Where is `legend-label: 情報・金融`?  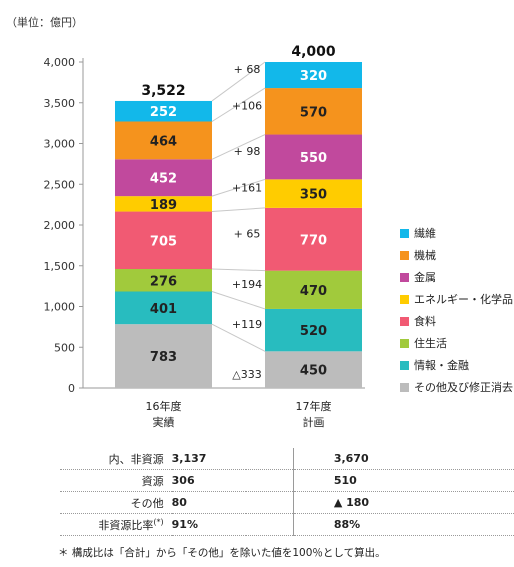 legend-label: 情報・金融 is located at coordinates (441, 365).